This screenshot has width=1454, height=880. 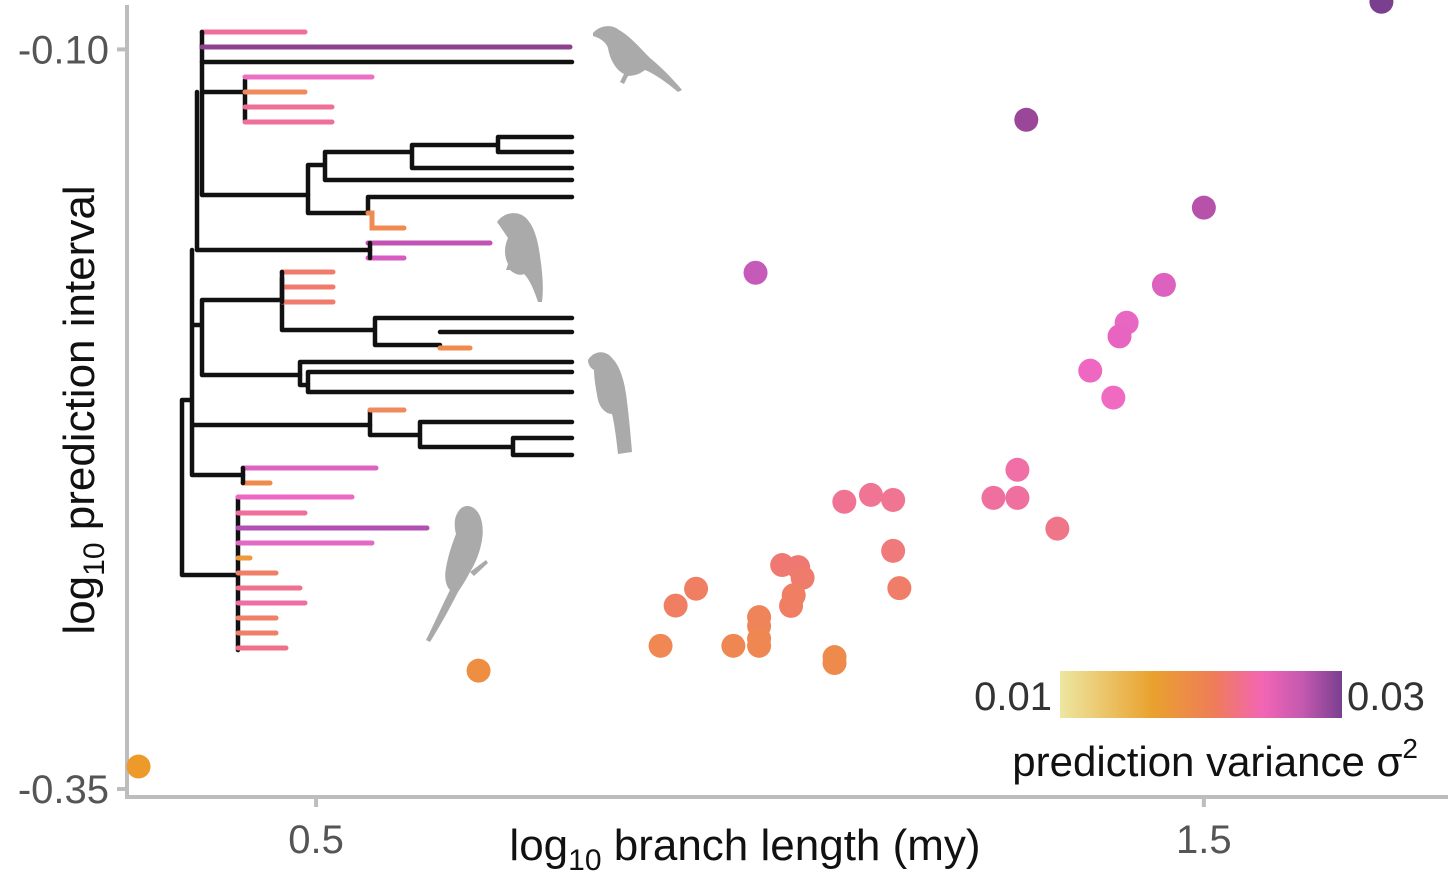 I want to click on legend-max-label: 0.03, so click(x=1386, y=697).